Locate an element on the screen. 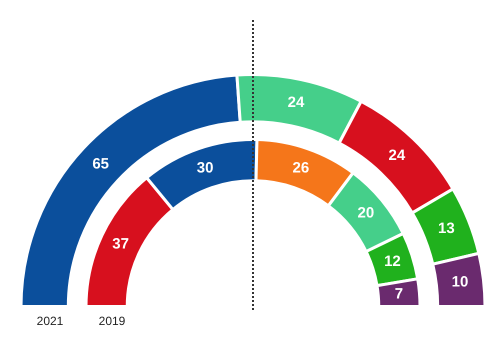  data-label: 30 is located at coordinates (205, 167).